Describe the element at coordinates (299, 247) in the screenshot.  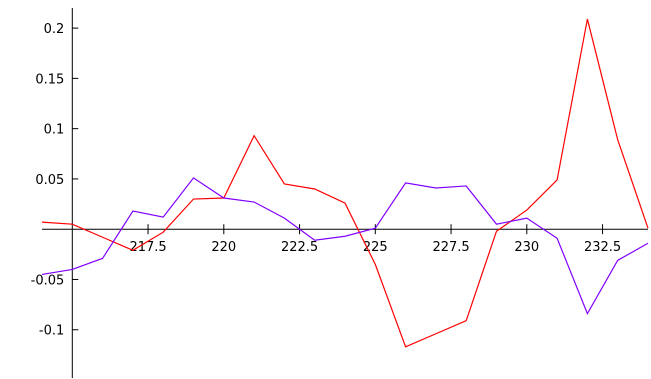
I see `x-tick-label: 222.5` at that location.